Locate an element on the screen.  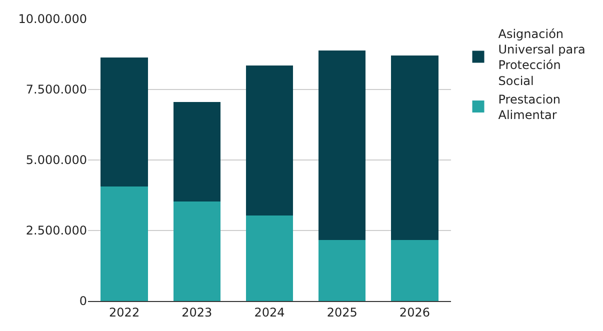
legend-label: Asignación Universal para Protección Social is located at coordinates (542, 57).